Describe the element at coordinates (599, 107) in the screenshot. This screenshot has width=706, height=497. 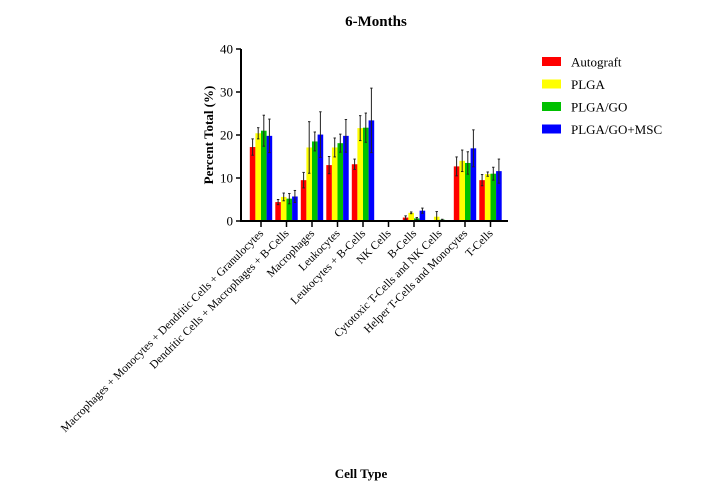
I see `legend-label: PLGA/GO` at that location.